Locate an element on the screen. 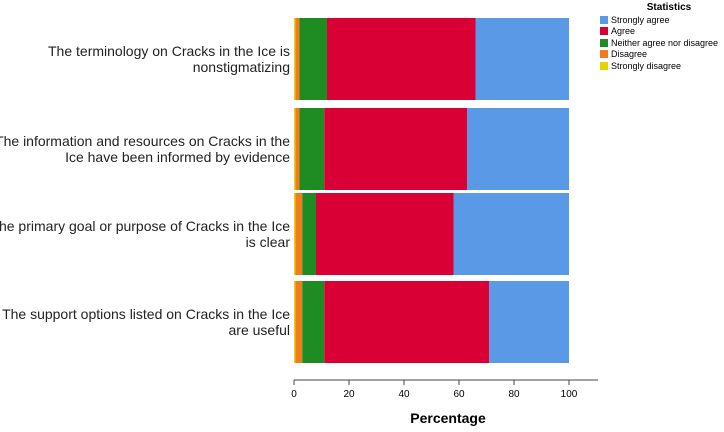 The height and width of the screenshot is (432, 724). legend-label: Agree is located at coordinates (623, 31).